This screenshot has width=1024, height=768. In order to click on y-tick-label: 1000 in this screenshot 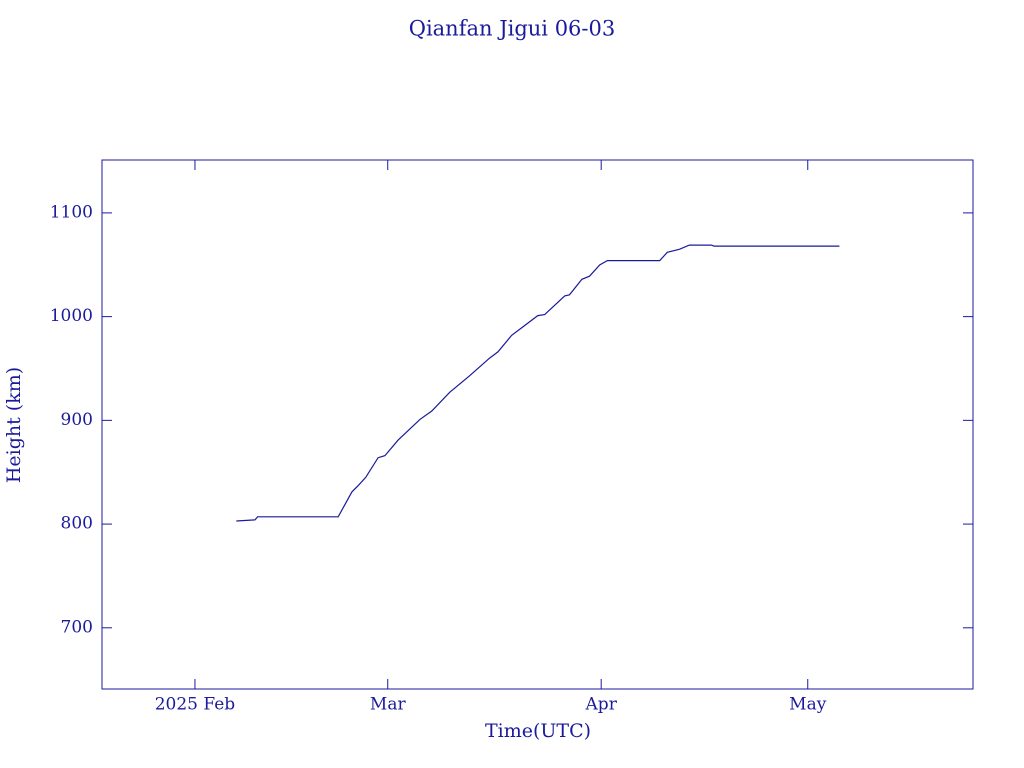, I will do `click(71, 316)`.